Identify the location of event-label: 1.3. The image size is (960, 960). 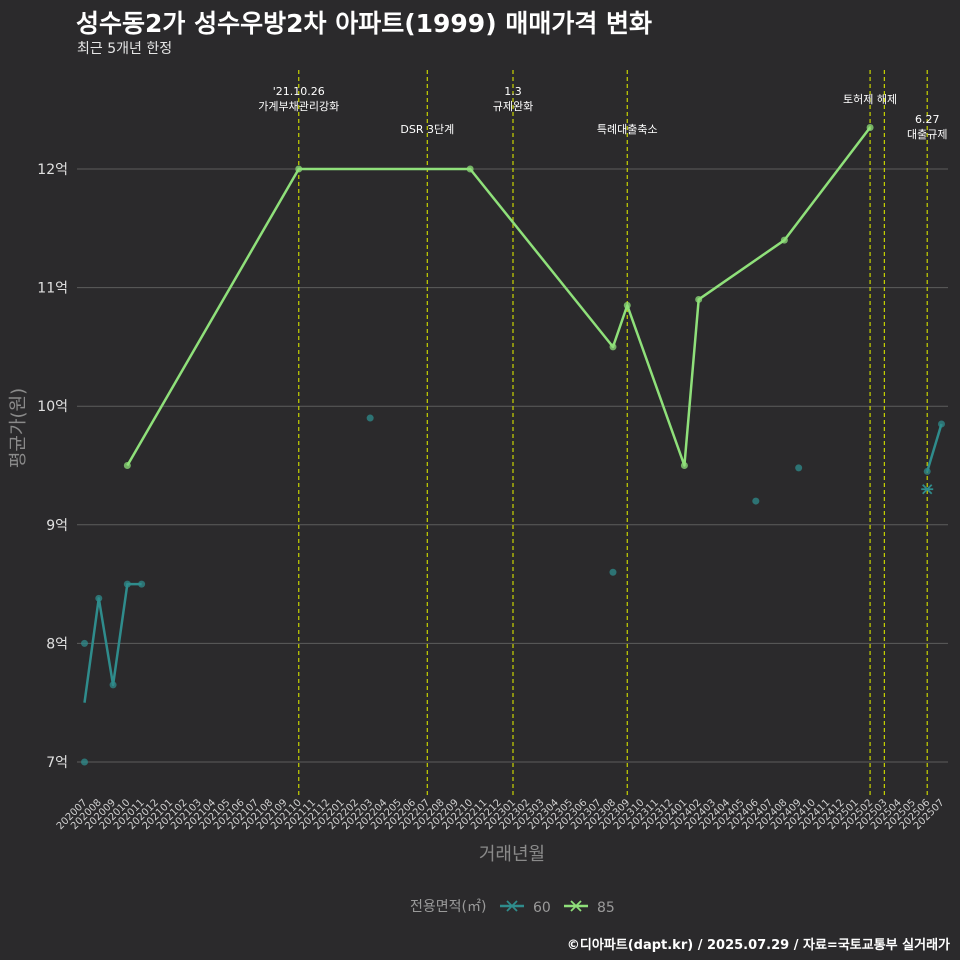
(513, 91).